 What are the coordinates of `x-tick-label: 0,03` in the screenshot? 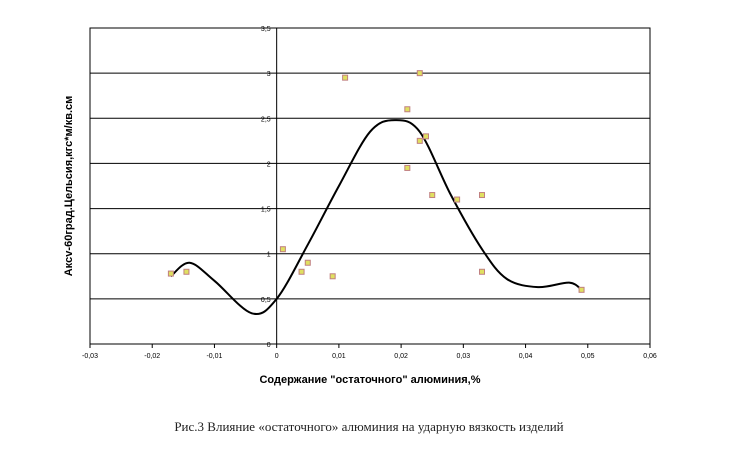 It's located at (464, 356).